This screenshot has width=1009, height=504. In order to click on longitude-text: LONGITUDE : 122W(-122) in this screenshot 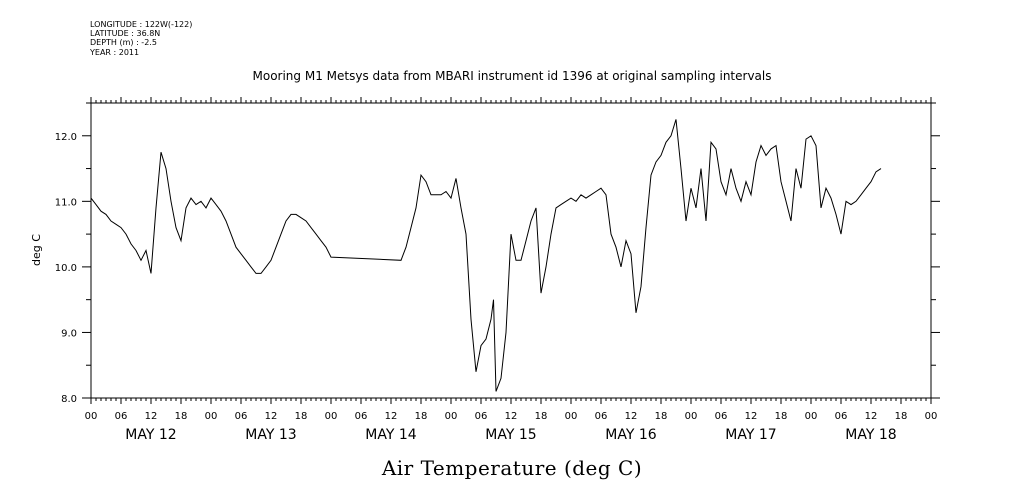, I will do `click(141, 24)`.